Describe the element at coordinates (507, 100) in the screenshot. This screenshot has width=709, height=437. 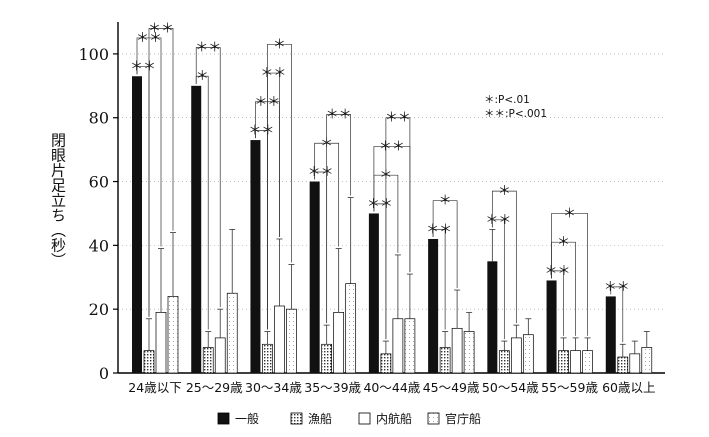
I see `significance-legend-entry: ＊:P<.01` at that location.